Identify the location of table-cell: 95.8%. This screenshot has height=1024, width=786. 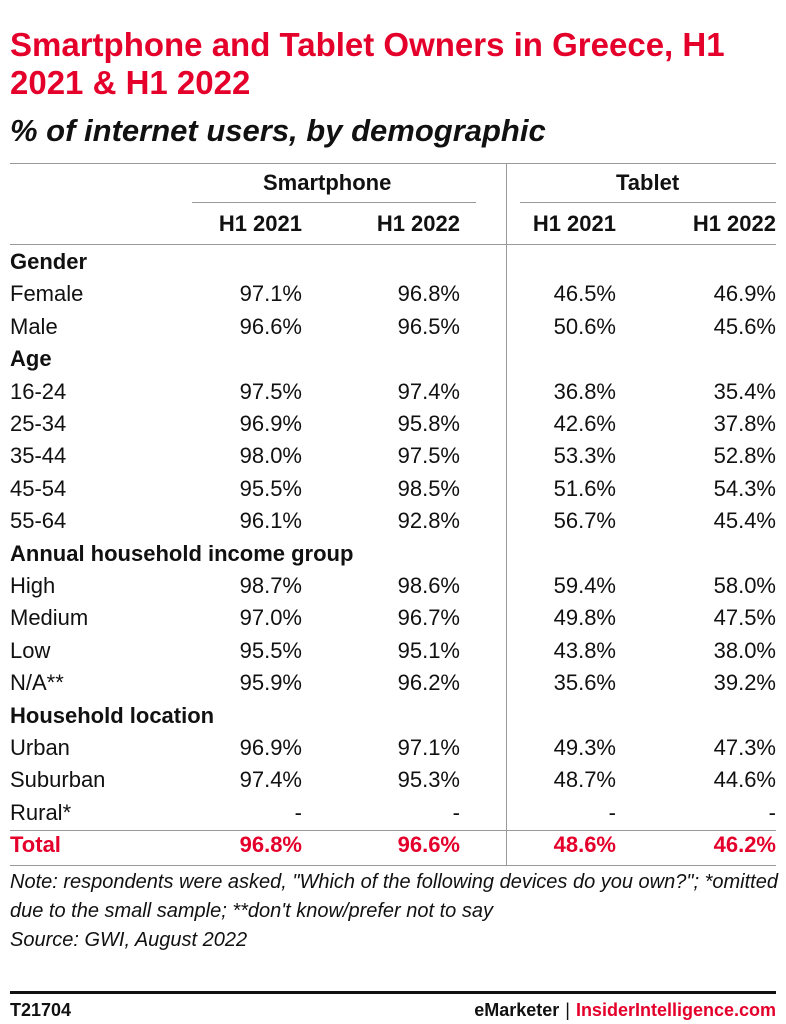
(428, 423).